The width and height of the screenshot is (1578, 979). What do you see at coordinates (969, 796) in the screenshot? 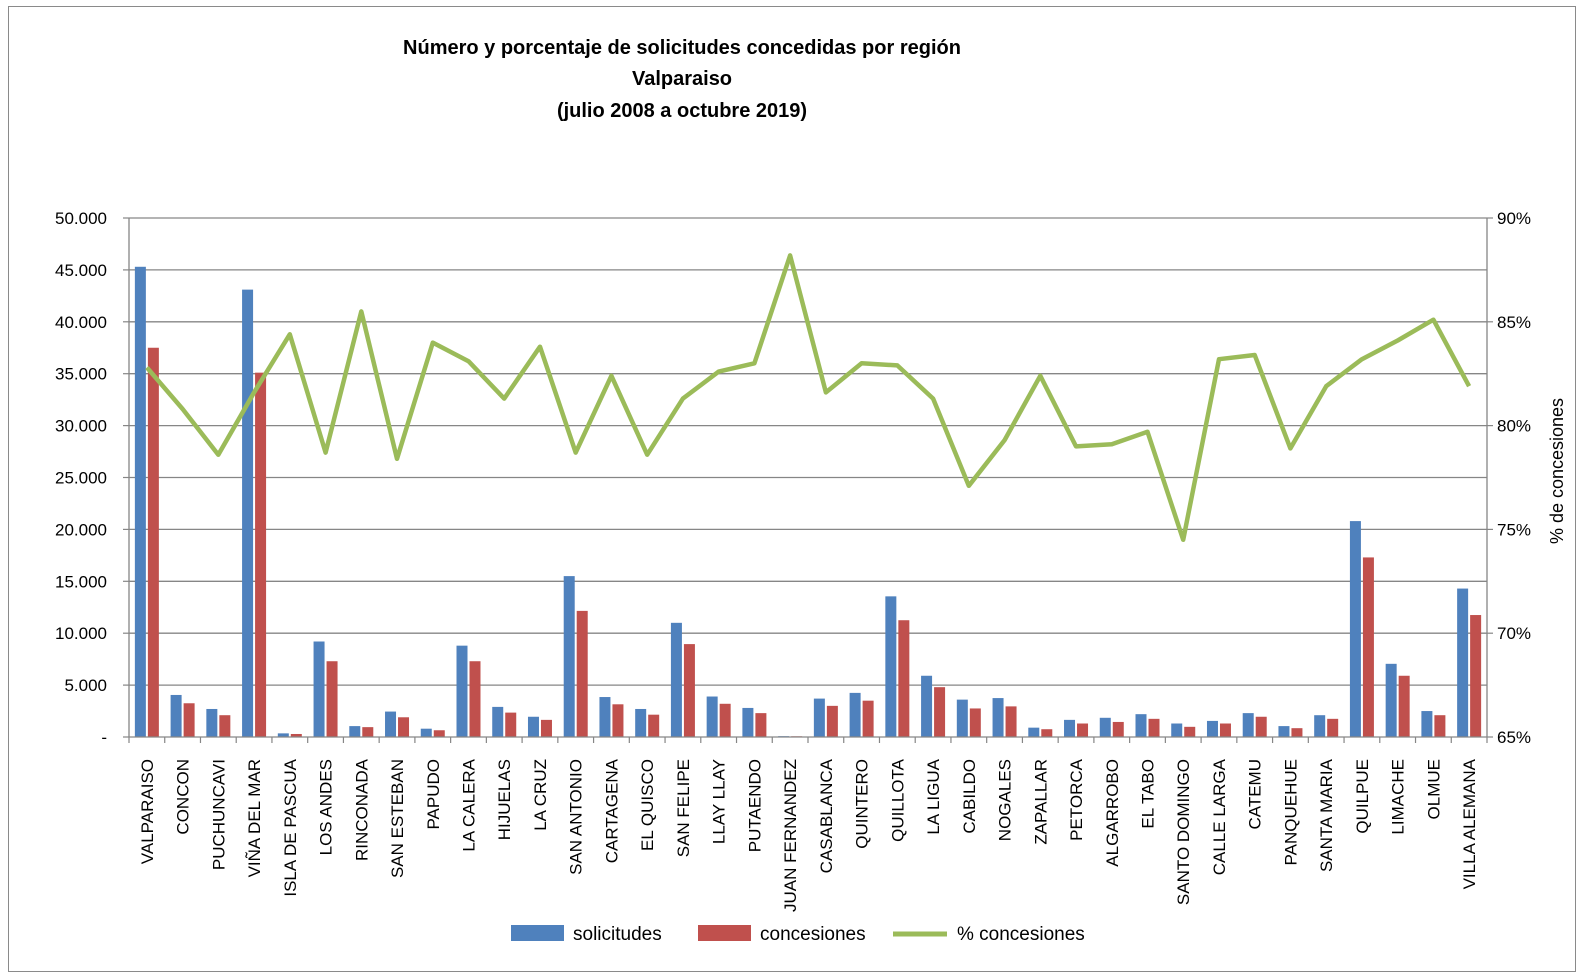
I see `x-category-label: CABILDO` at bounding box center [969, 796].